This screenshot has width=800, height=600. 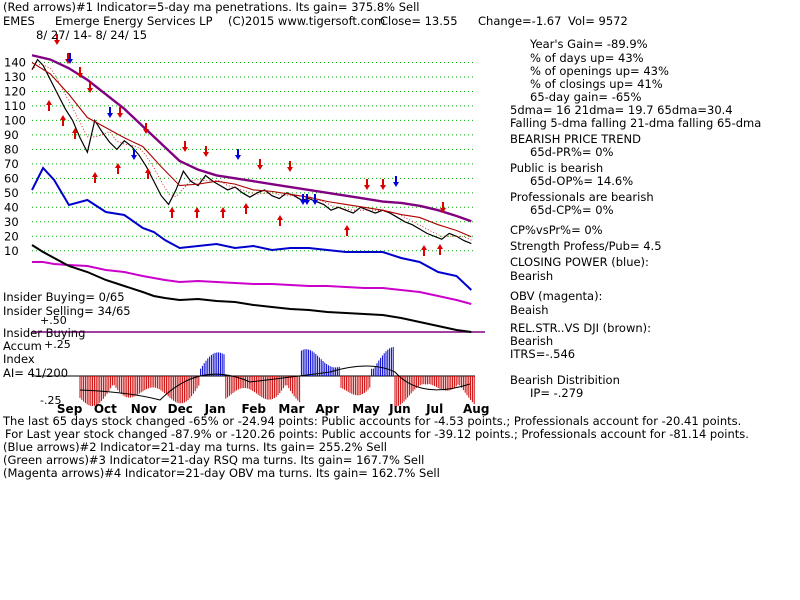 What do you see at coordinates (92, 35) in the screenshot?
I see `date-range: 8/ 27/ 14- 8/ 24/ 15` at bounding box center [92, 35].